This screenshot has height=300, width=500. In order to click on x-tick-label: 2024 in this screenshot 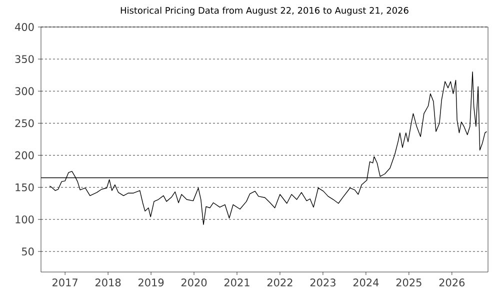, I will do `click(366, 282)`.